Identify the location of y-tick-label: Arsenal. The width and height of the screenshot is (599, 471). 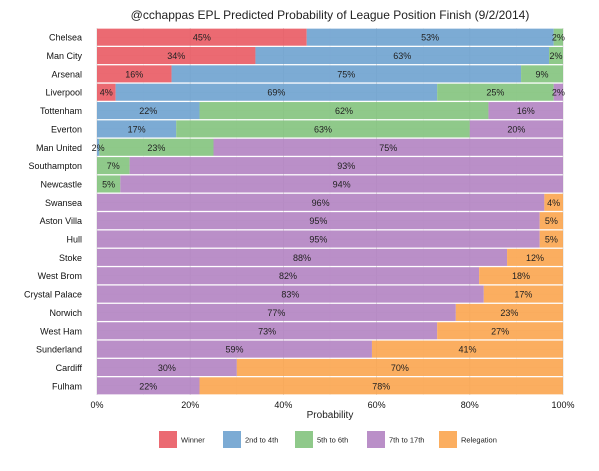
(66, 74).